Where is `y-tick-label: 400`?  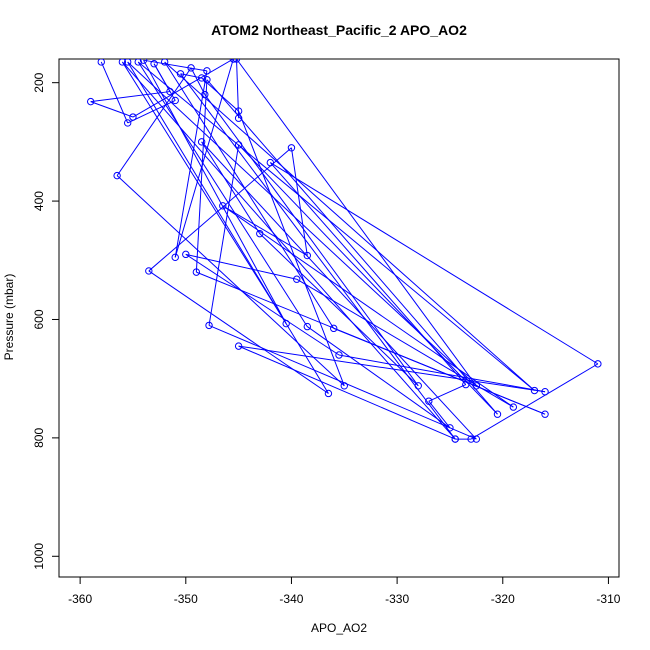
y-tick-label: 400 is located at coordinates (39, 201).